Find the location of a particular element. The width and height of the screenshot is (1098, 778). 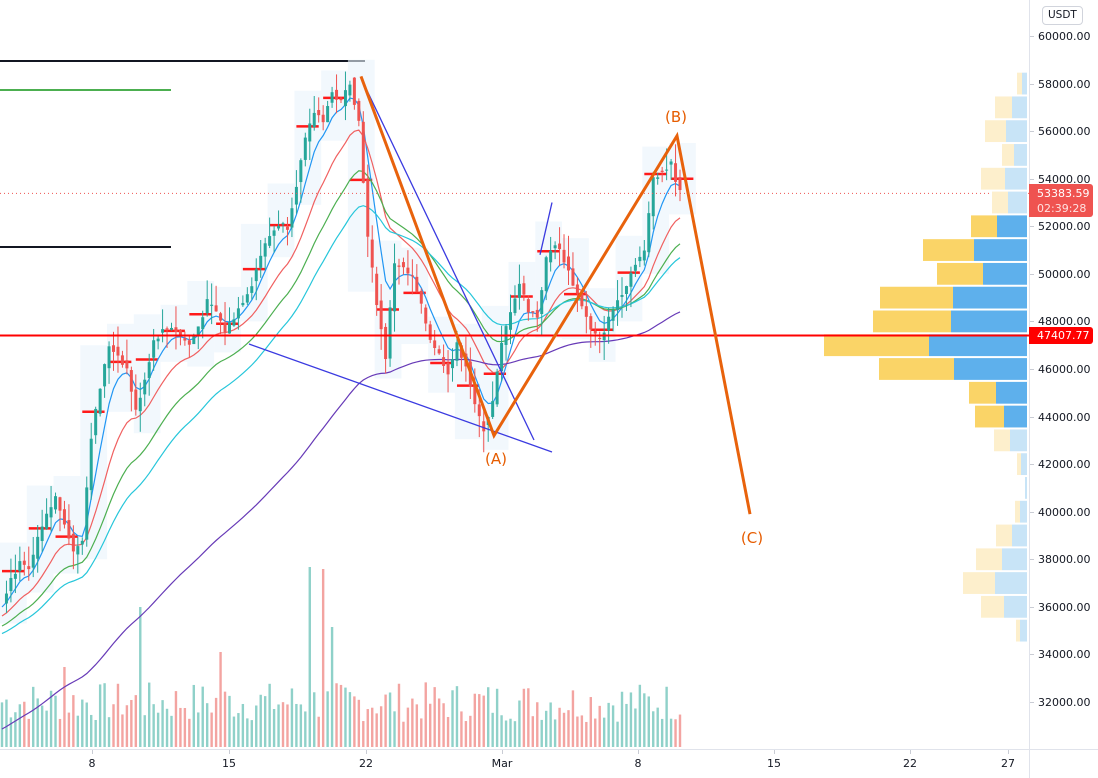

price-tick-label: 54000.00 is located at coordinates (1064, 179).